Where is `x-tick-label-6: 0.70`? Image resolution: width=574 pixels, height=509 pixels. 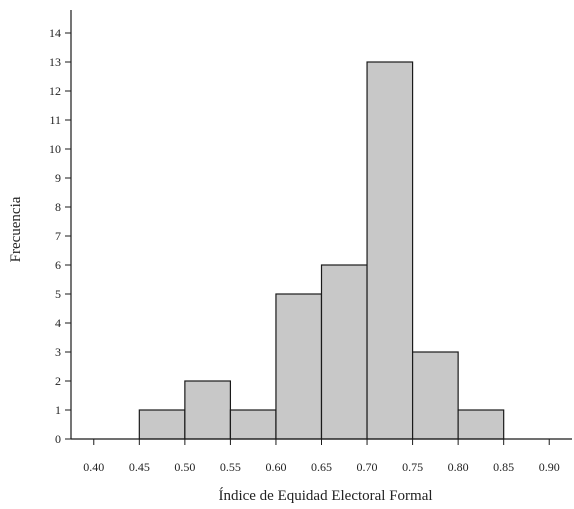 x-tick-label-6: 0.70 is located at coordinates (367, 467).